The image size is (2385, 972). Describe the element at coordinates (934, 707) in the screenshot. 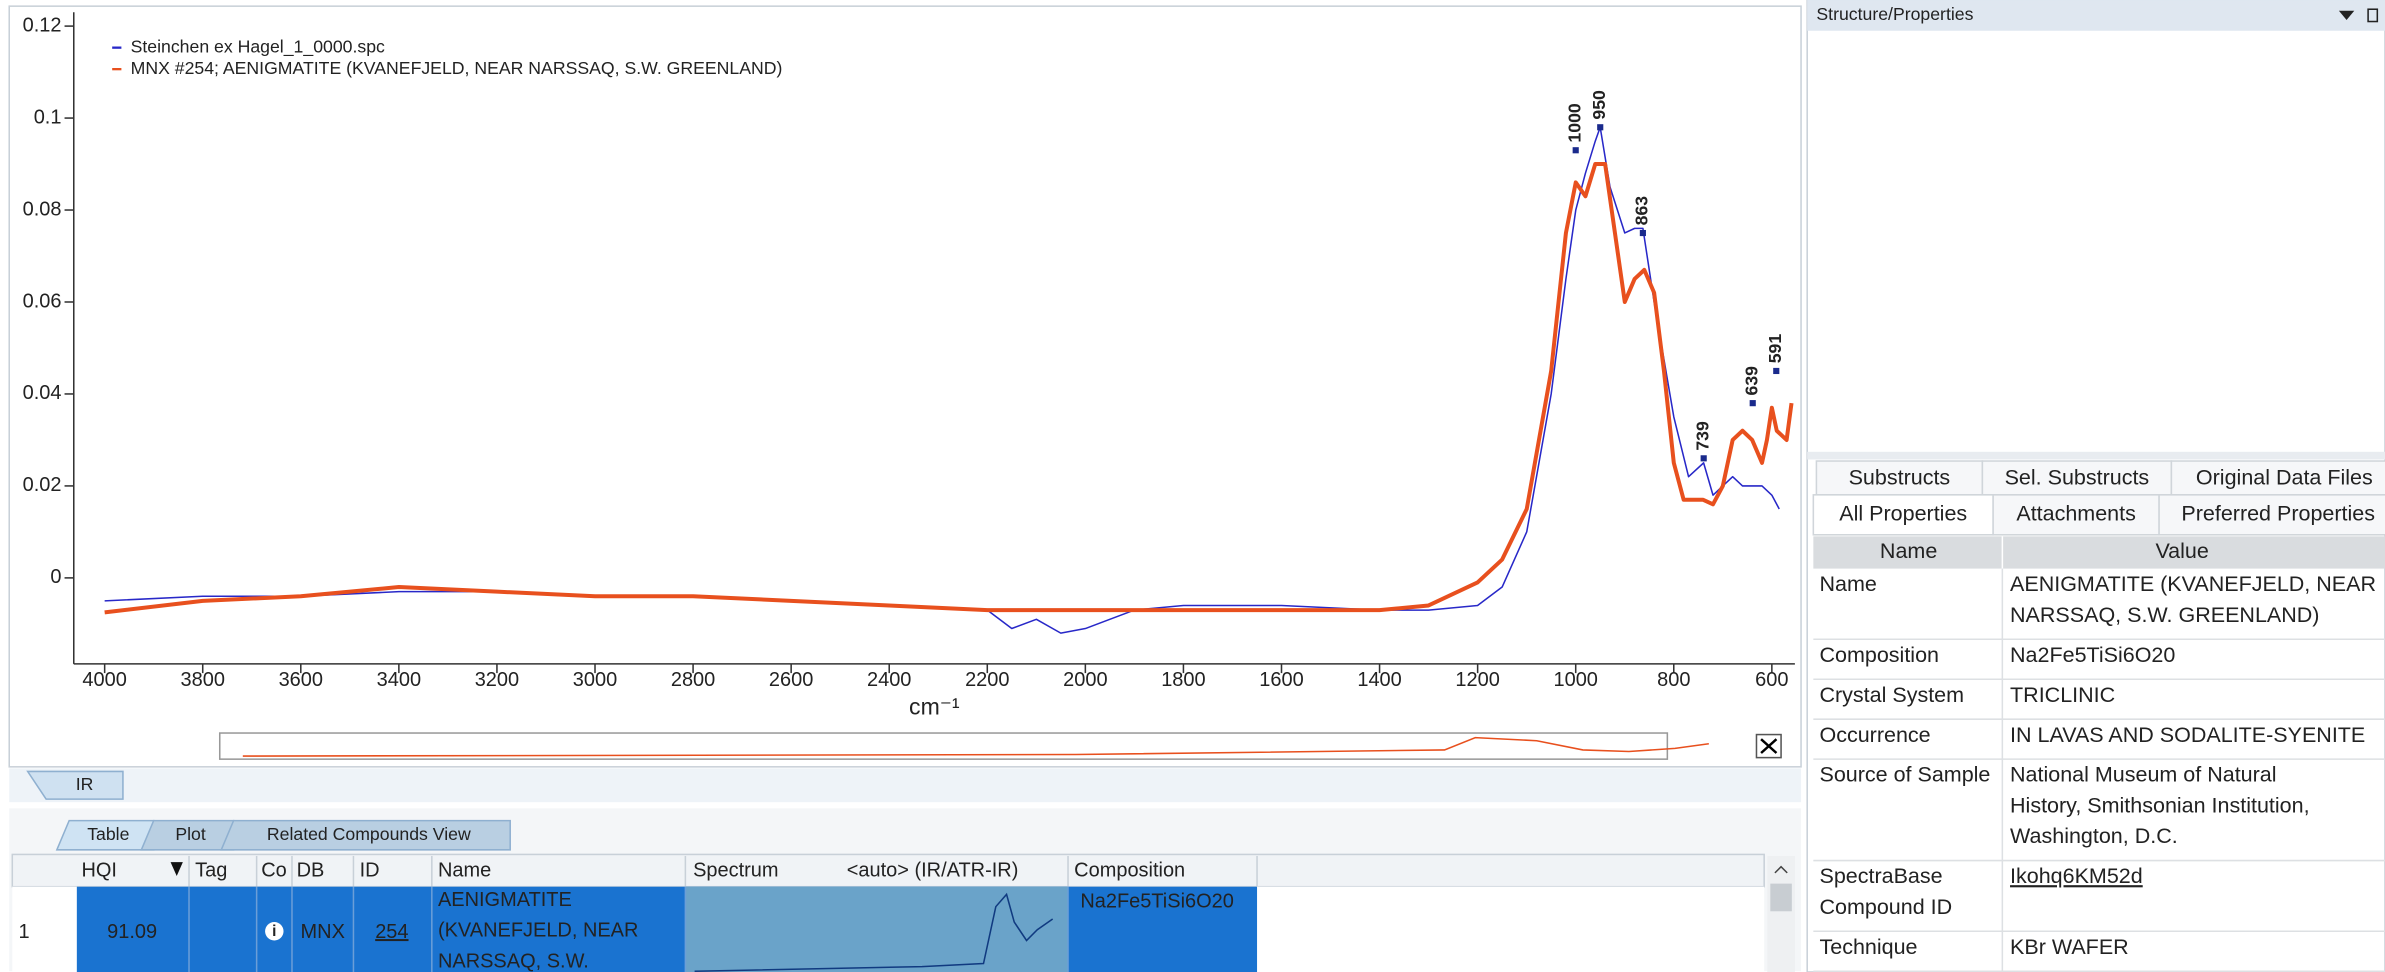

I see `x-axis-label: cm⁻¹` at that location.